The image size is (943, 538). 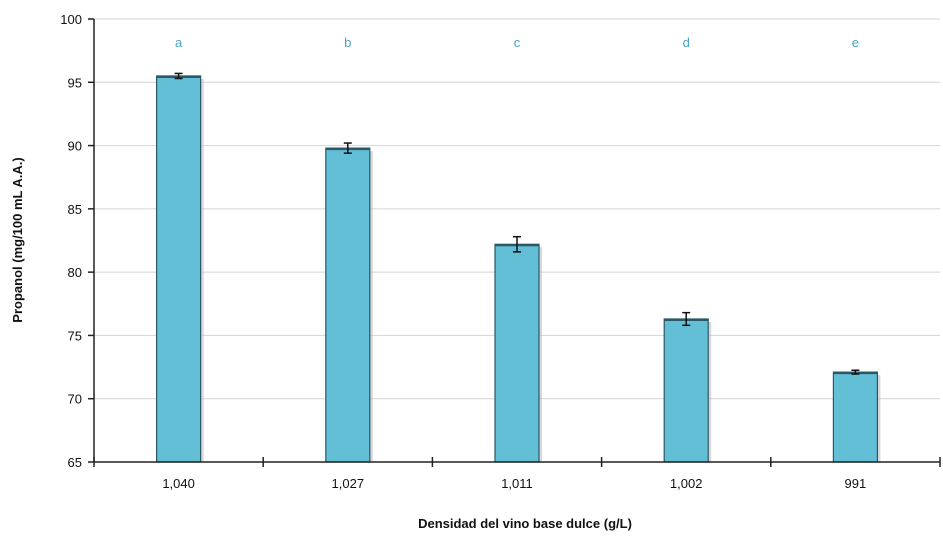 I want to click on significance-letter: e, so click(x=855, y=42).